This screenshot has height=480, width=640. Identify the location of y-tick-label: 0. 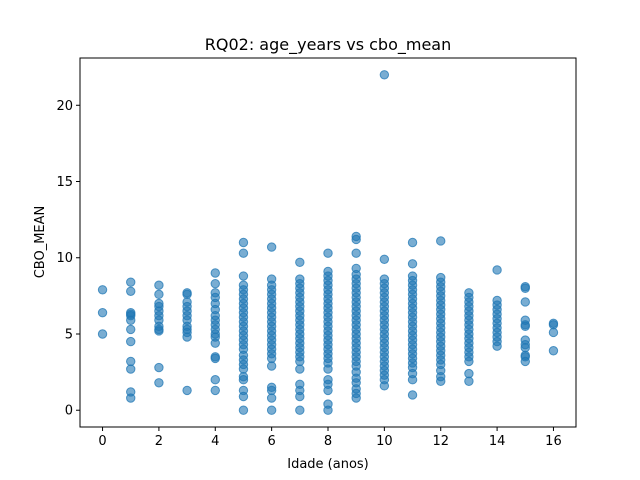
(69, 411).